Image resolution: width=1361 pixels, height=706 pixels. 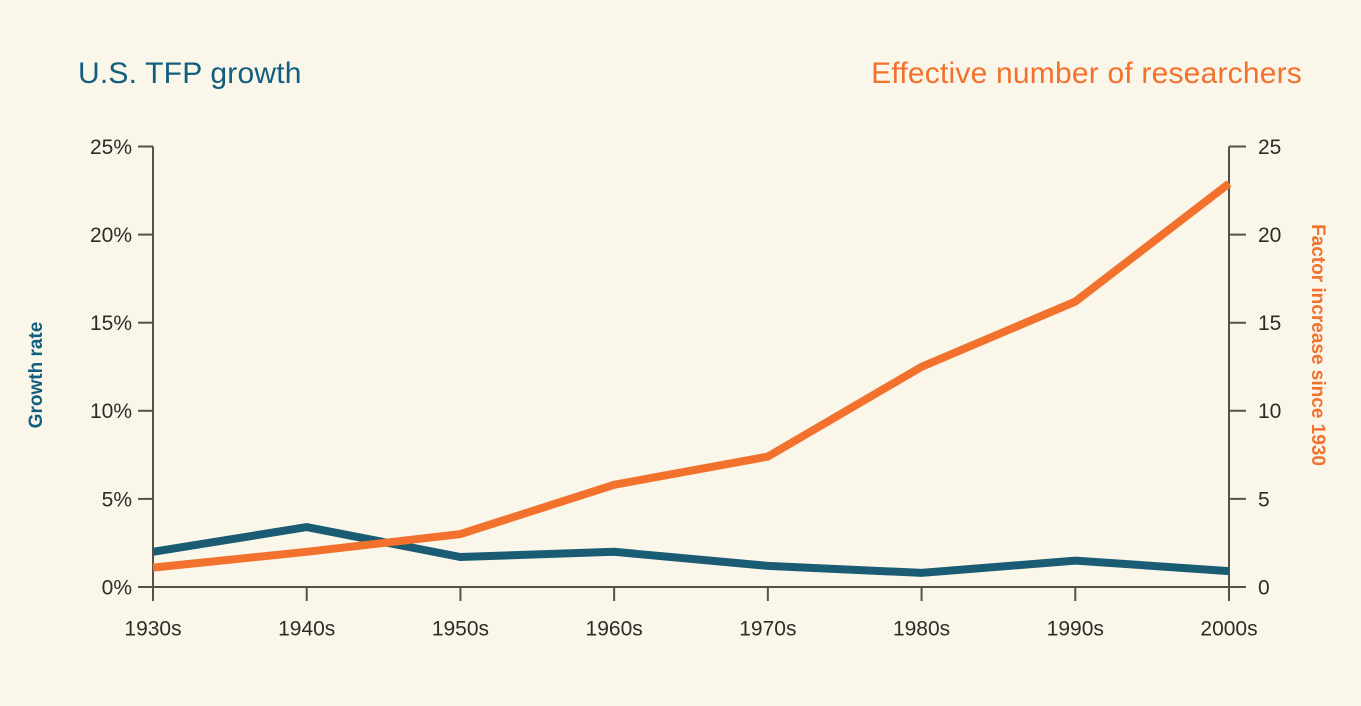 What do you see at coordinates (1075, 628) in the screenshot?
I see `x-axis-tick-label: 1990s` at bounding box center [1075, 628].